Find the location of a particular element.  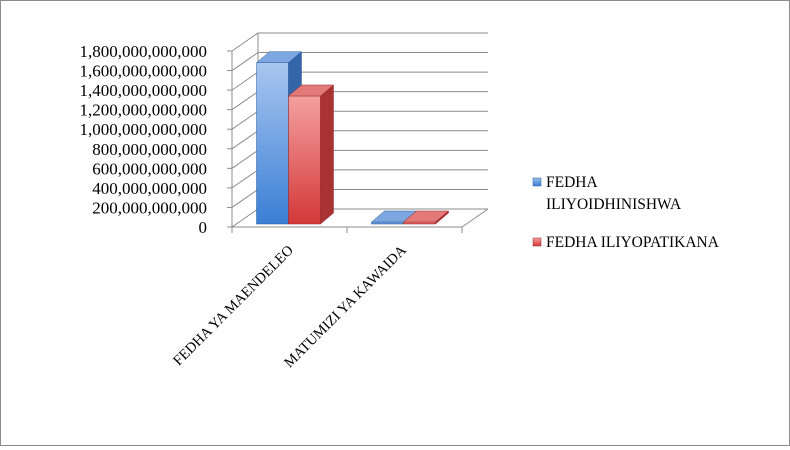

y-tick-label-5: 1,000,000,000,000 is located at coordinates (144, 129).